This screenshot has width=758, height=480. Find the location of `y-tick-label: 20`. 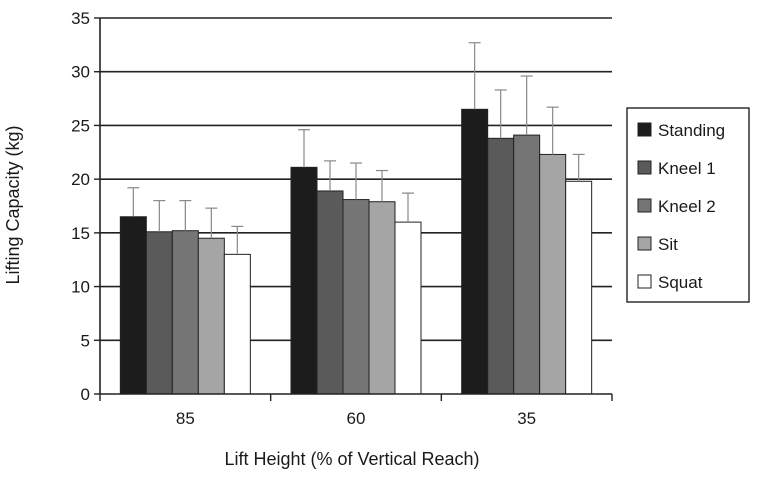

y-tick-label: 20 is located at coordinates (80, 179).